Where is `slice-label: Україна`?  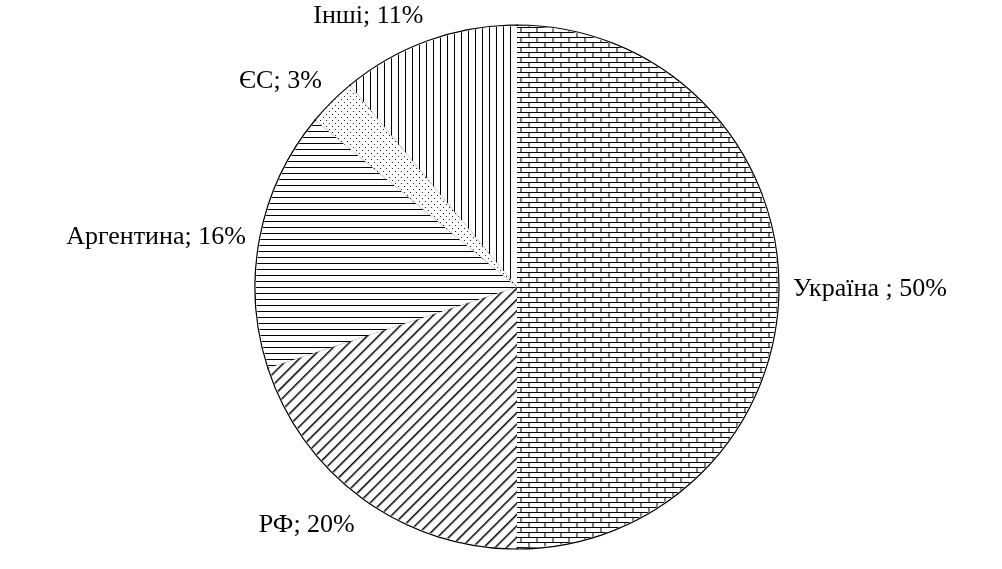
slice-label: Україна is located at coordinates (839, 287).